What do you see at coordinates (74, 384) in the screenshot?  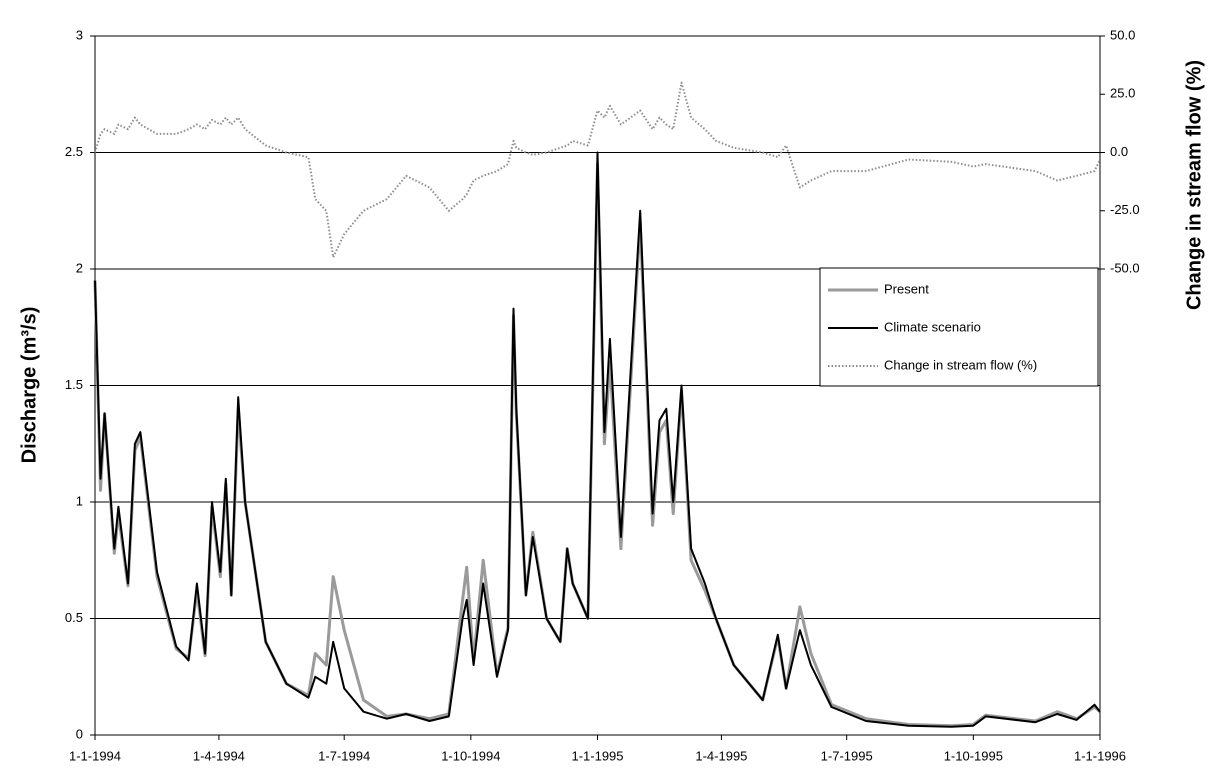 I see `y-tick-label: 1.5` at bounding box center [74, 384].